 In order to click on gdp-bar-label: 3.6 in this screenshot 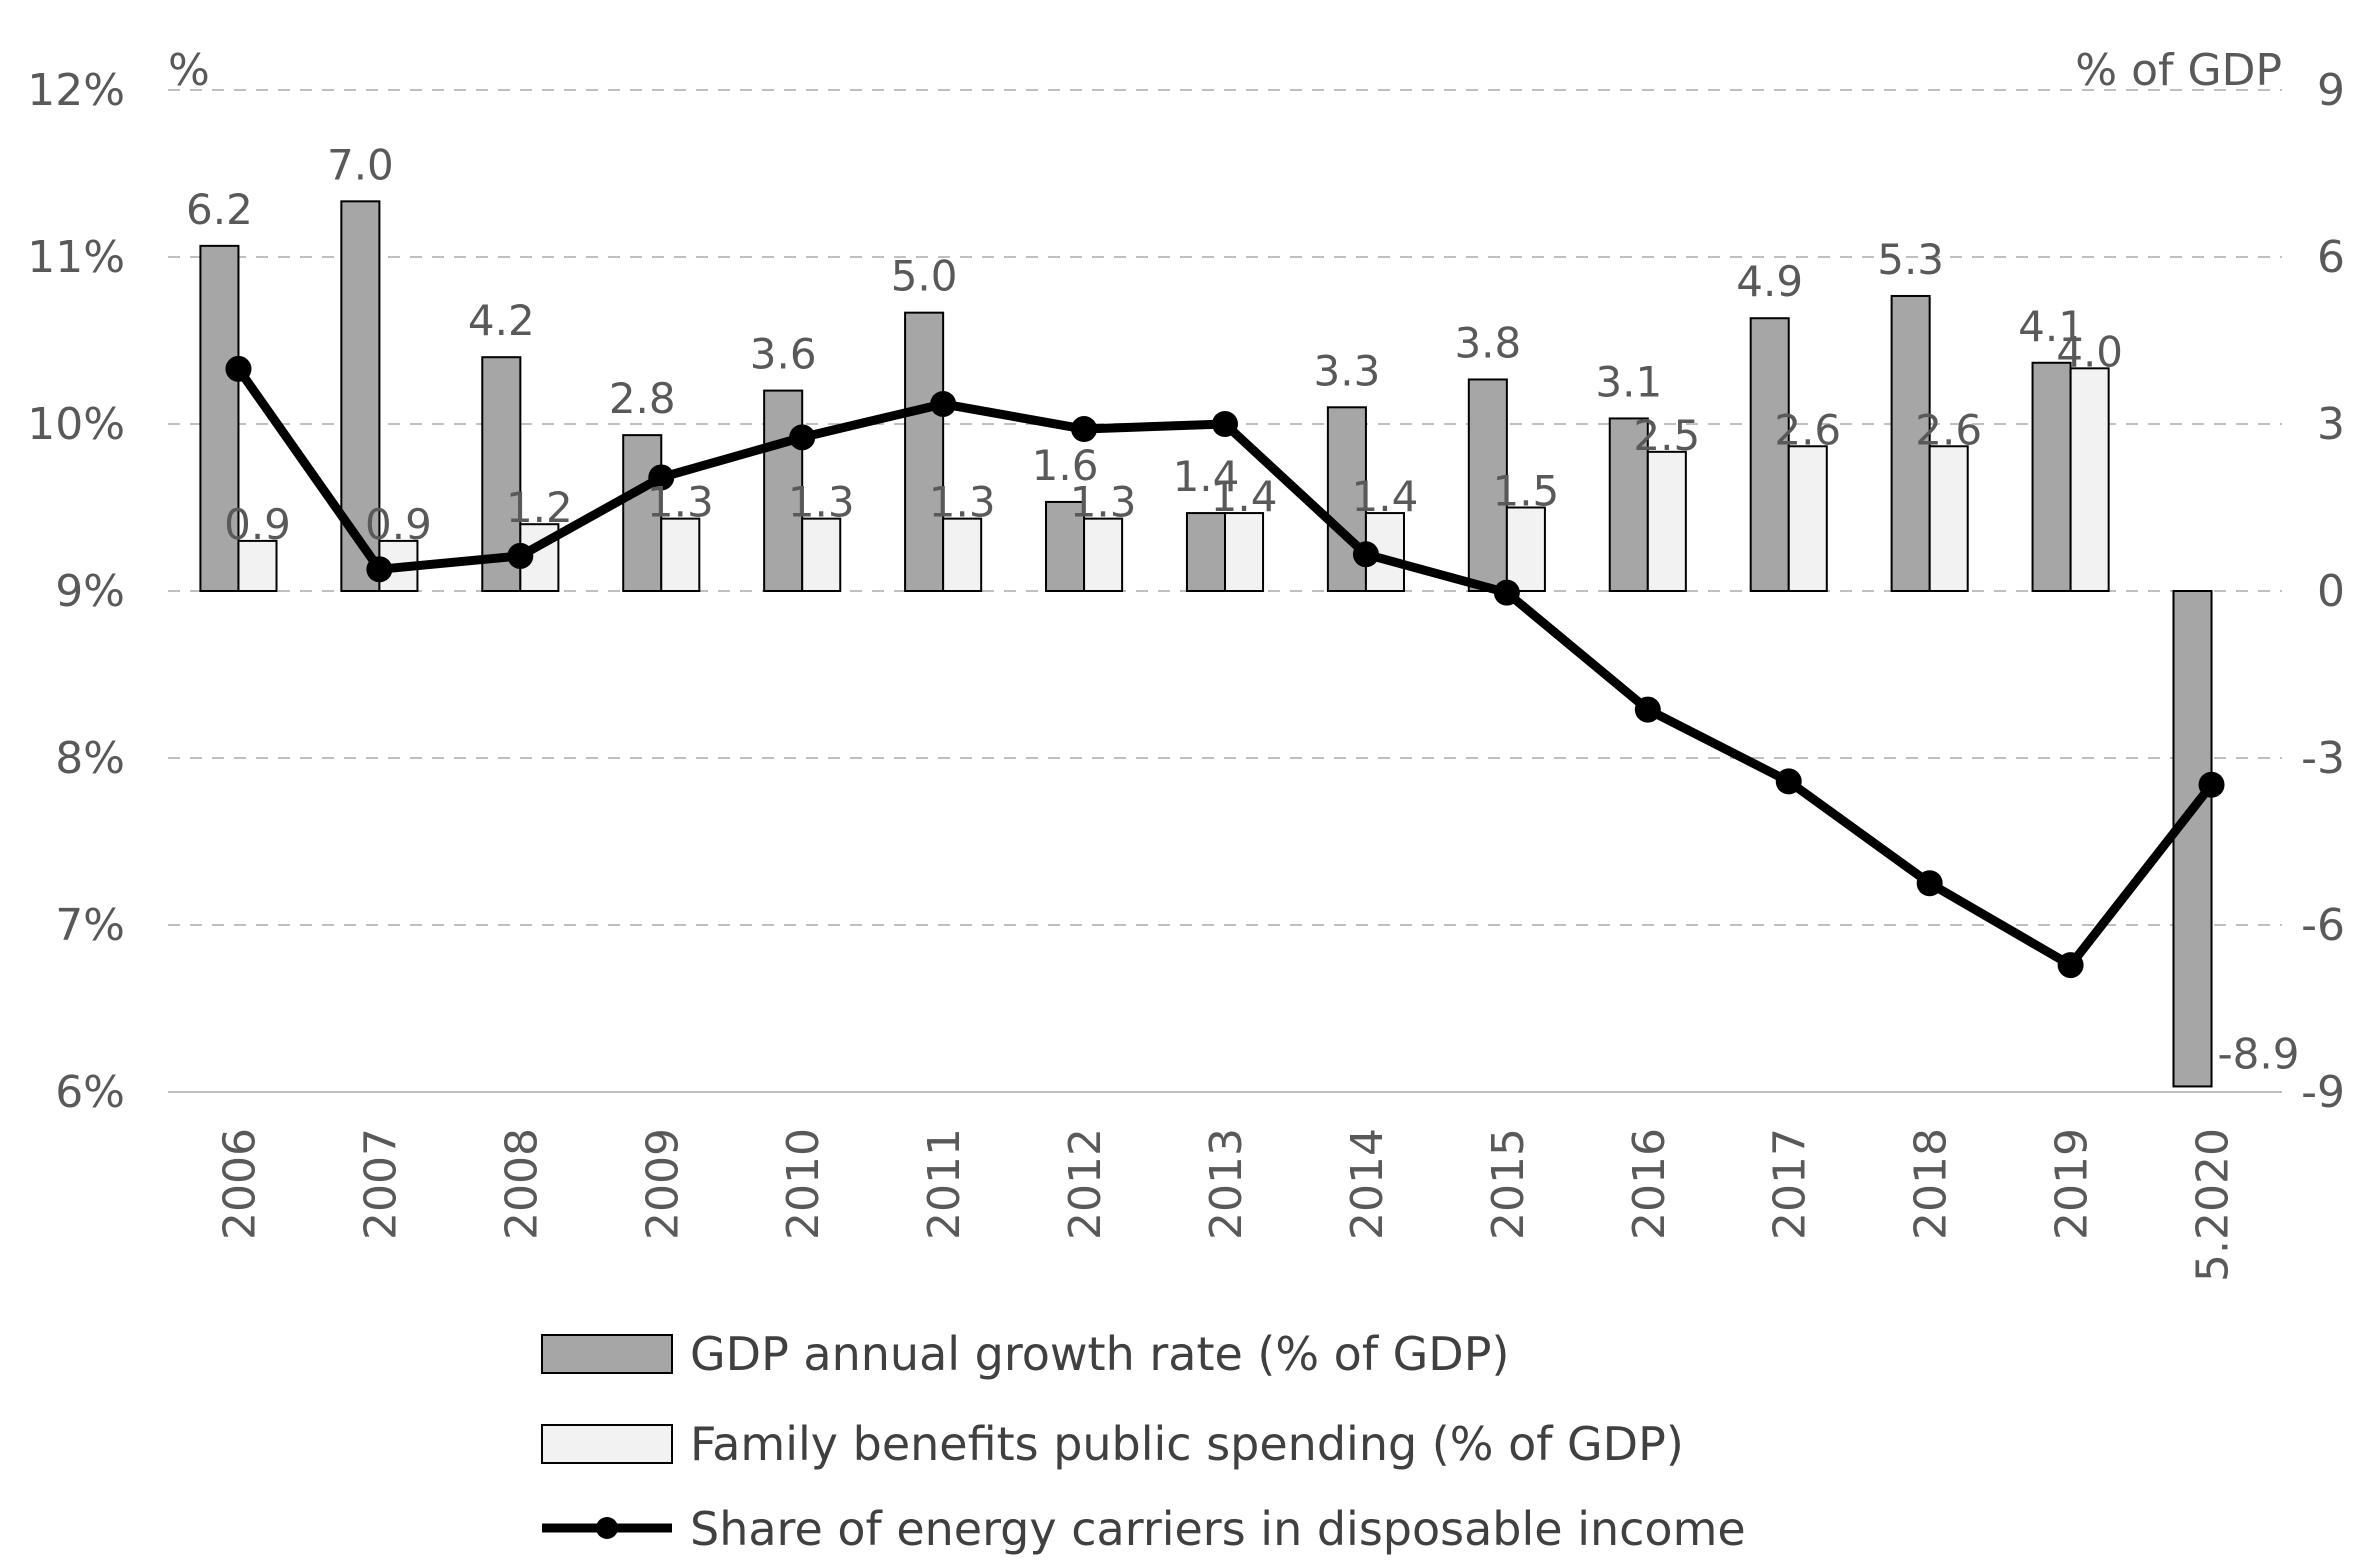, I will do `click(783, 354)`.